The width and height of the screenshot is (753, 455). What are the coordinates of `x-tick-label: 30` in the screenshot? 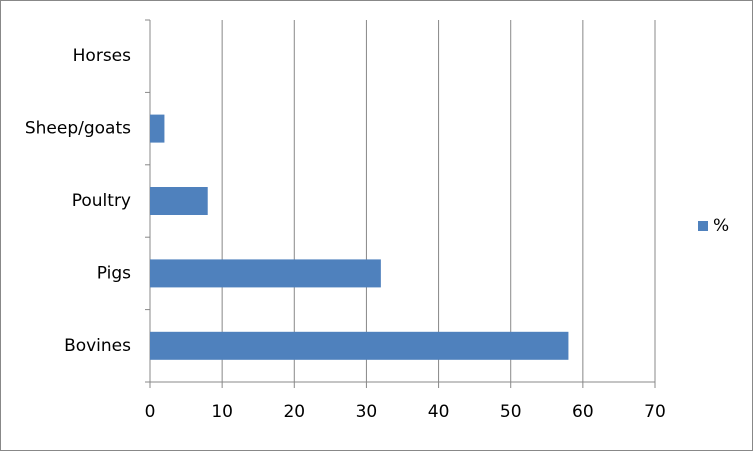 It's located at (367, 412).